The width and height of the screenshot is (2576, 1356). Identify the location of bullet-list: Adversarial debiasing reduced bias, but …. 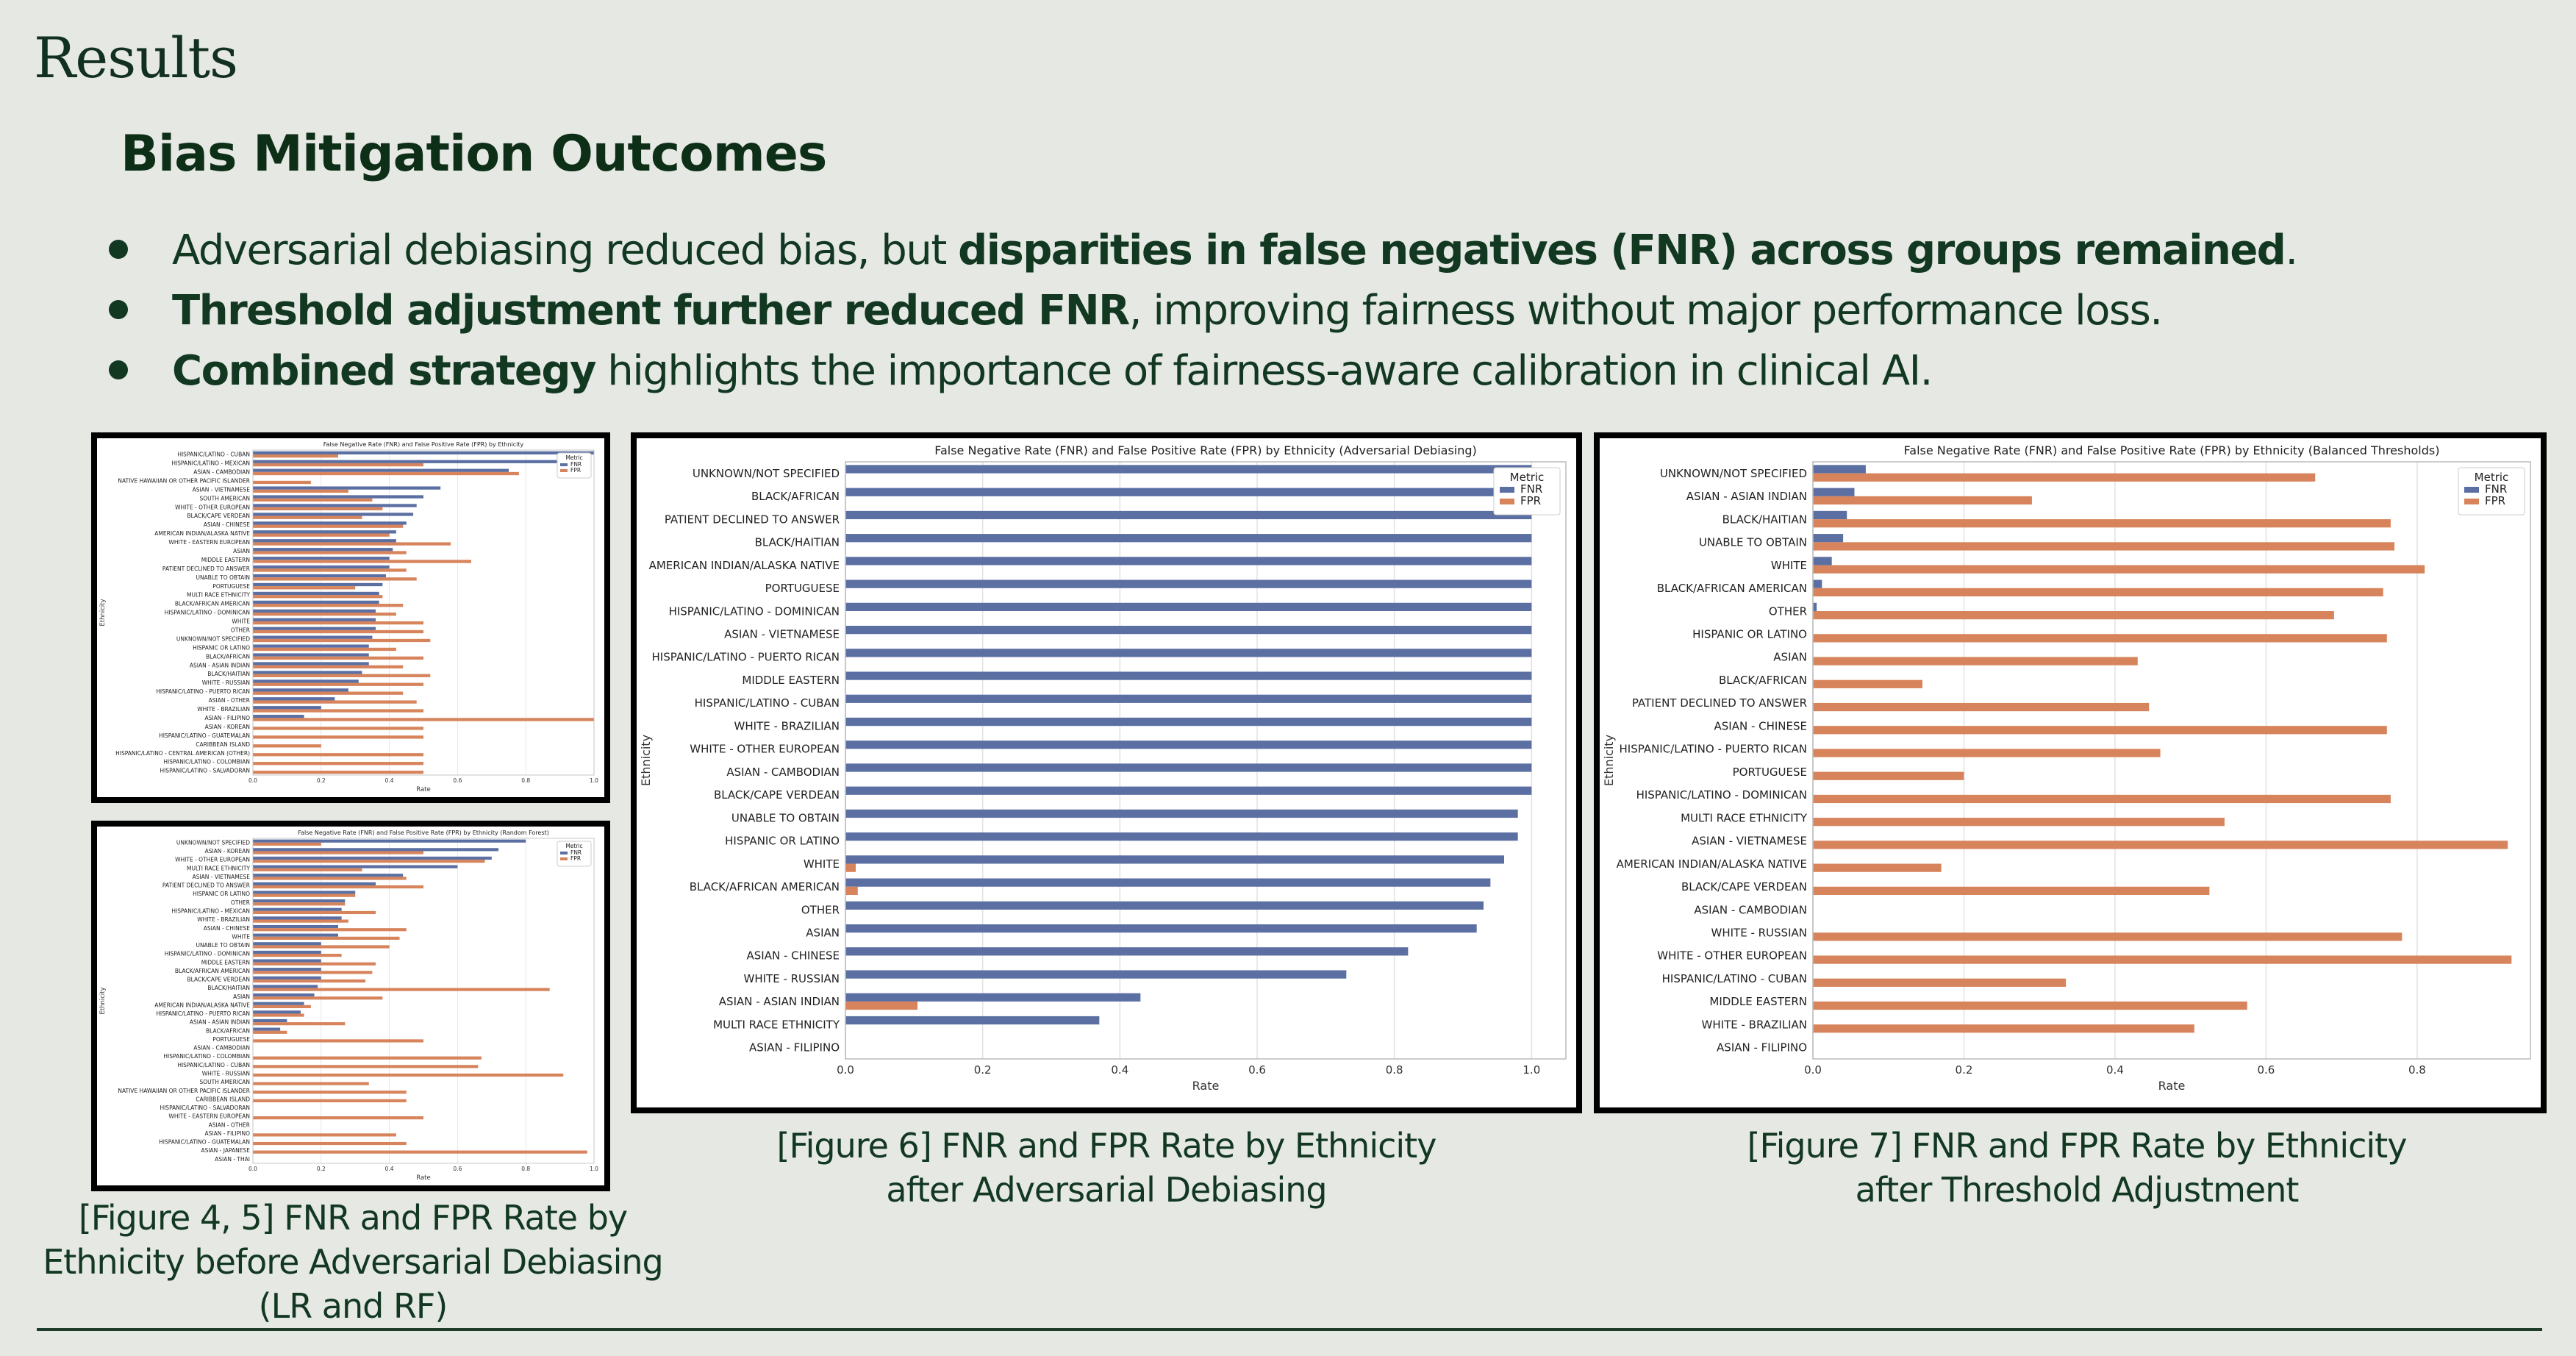
(1203, 311).